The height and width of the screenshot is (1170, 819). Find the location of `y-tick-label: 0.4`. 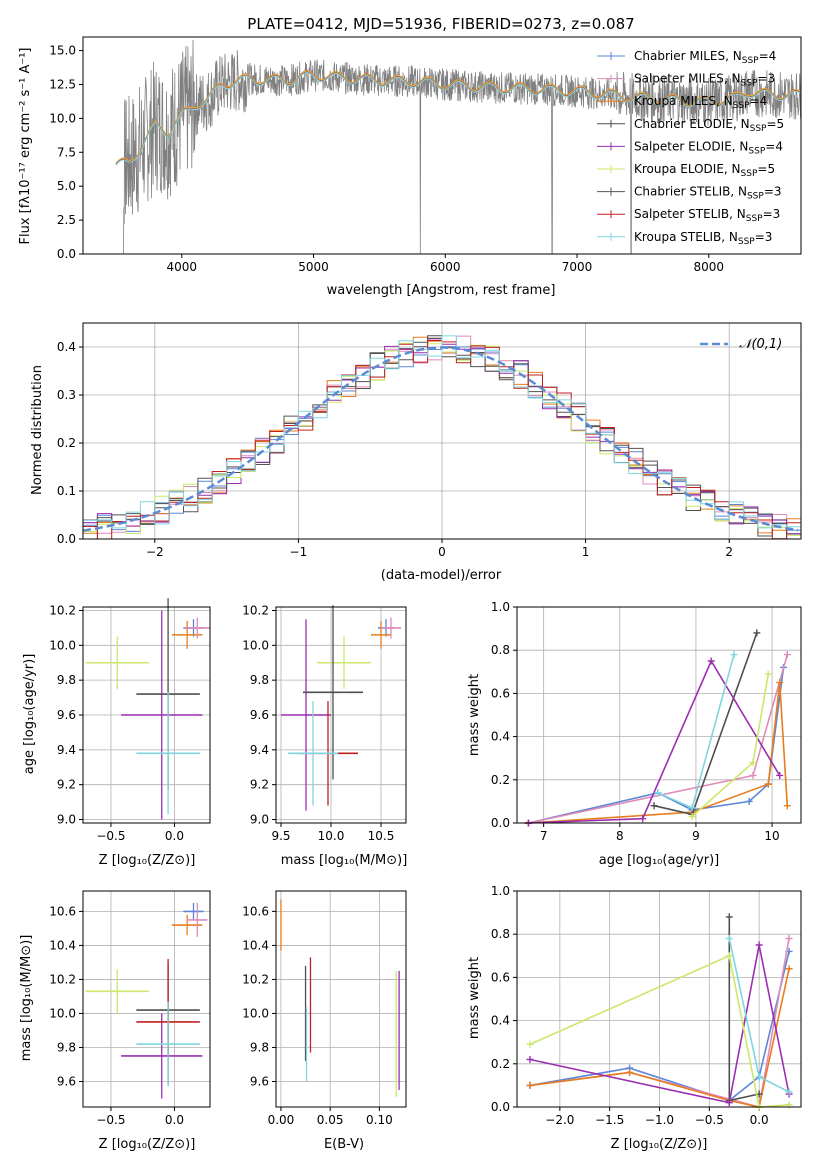

y-tick-label: 0.4 is located at coordinates (66, 347).